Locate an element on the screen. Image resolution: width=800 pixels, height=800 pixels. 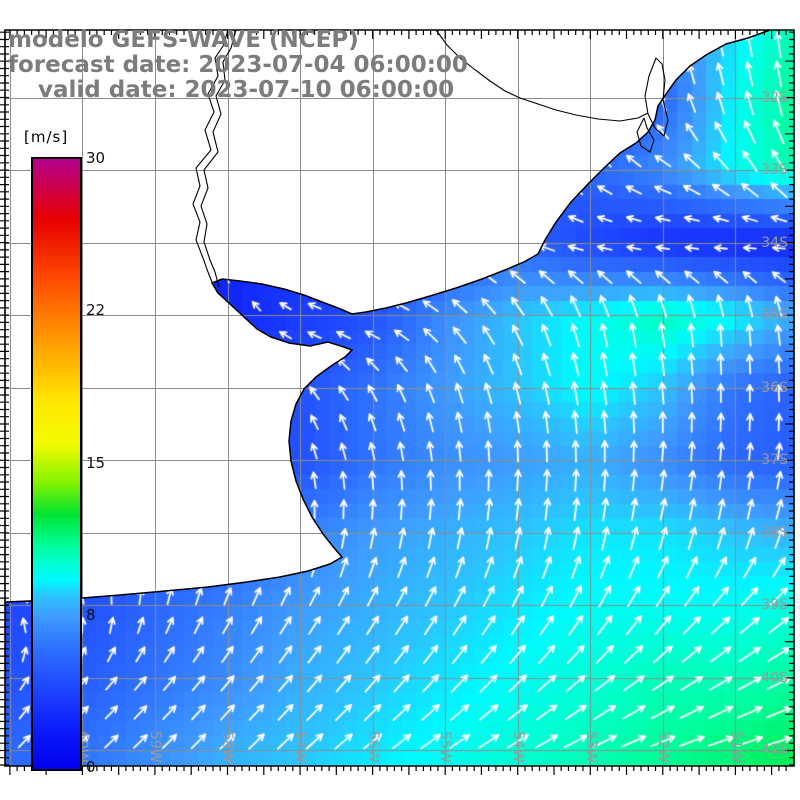
colorbar-tick-15: 15 is located at coordinates (96, 462).